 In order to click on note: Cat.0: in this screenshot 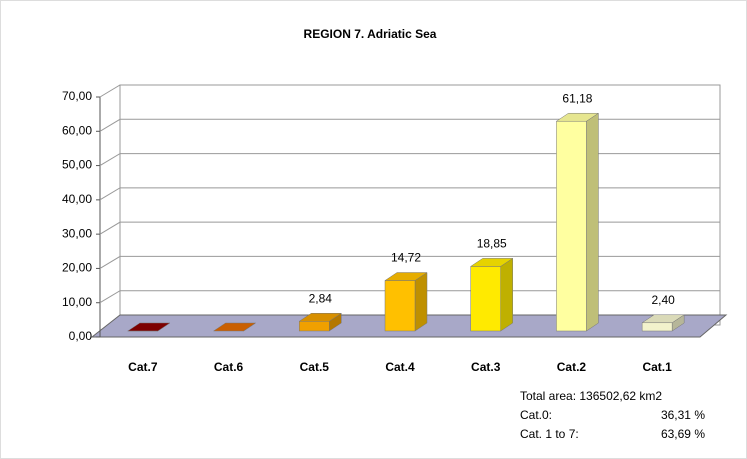, I will do `click(536, 415)`.